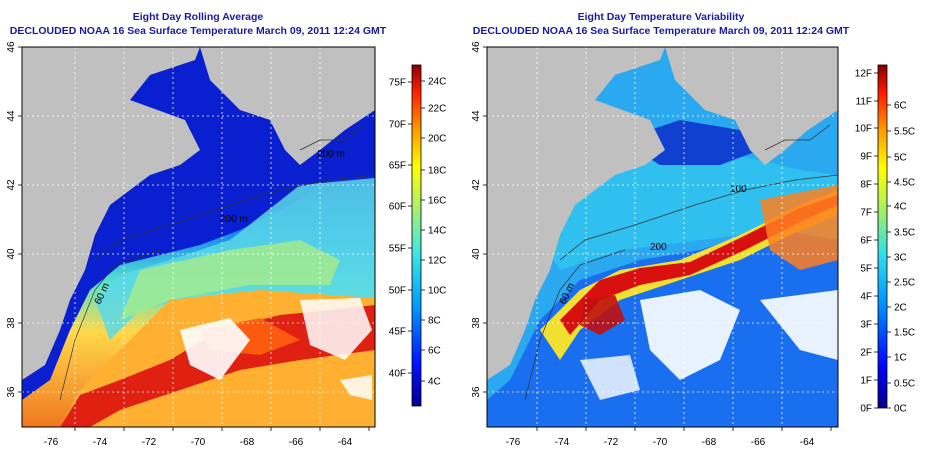  What do you see at coordinates (863, 74) in the screenshot?
I see `colorbar-fahrenheit-label: 12F` at bounding box center [863, 74].